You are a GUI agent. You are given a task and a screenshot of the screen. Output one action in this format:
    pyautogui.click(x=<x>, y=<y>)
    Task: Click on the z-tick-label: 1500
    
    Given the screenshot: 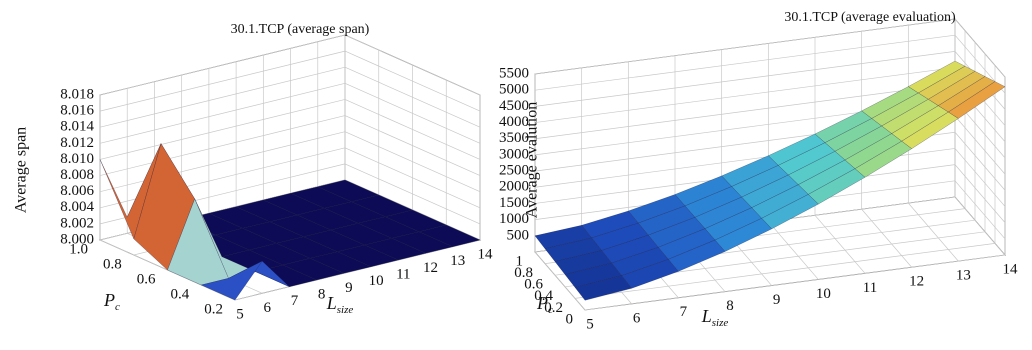 What is the action you would take?
    pyautogui.click(x=514, y=203)
    